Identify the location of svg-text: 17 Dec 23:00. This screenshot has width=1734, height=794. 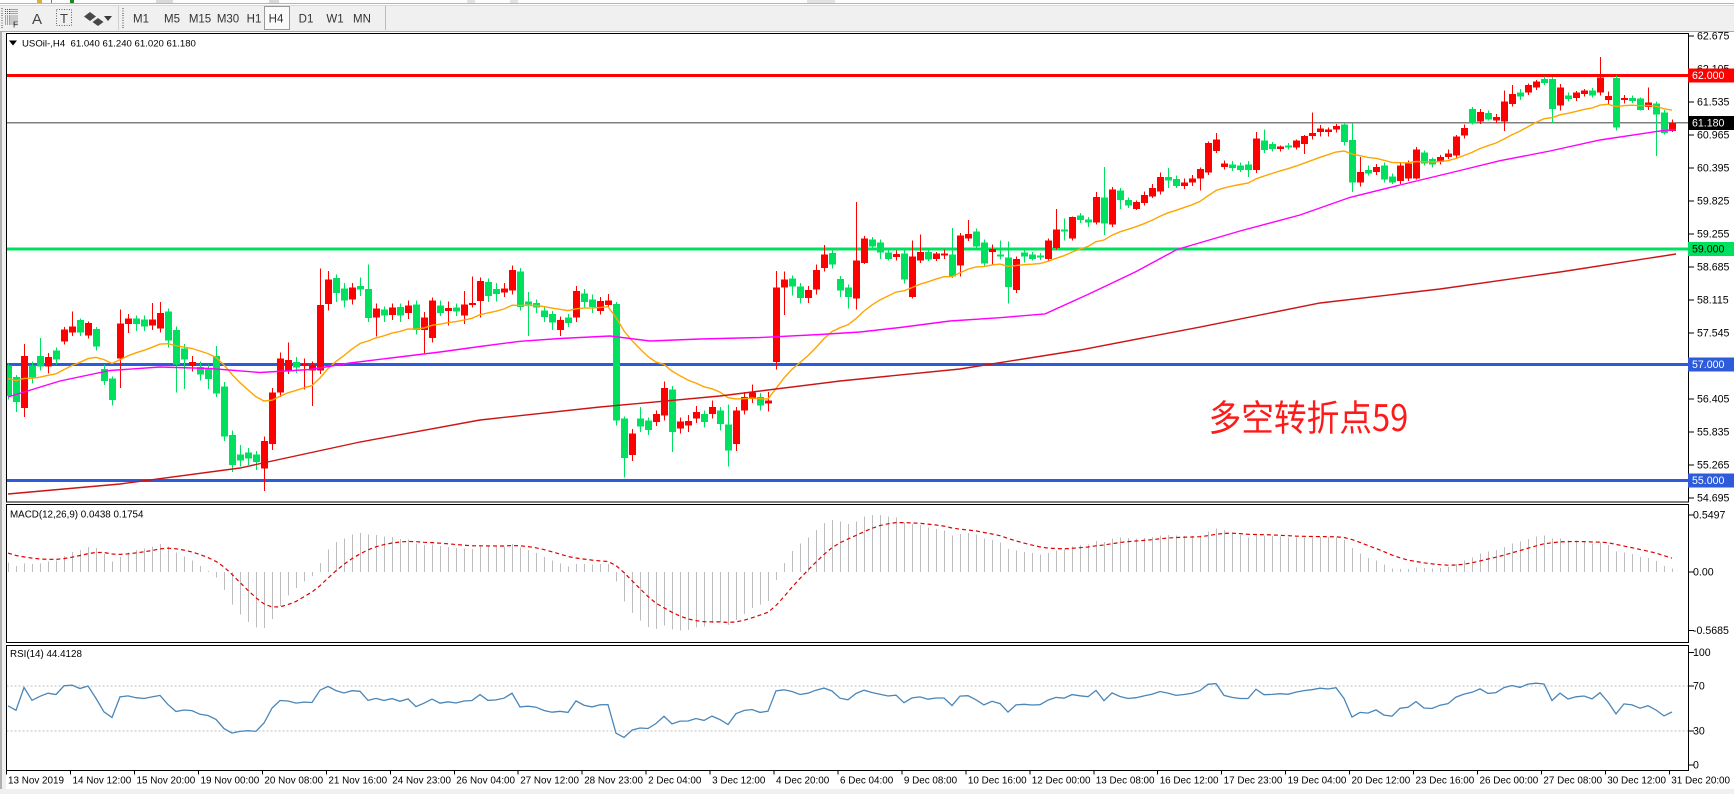
(1253, 781).